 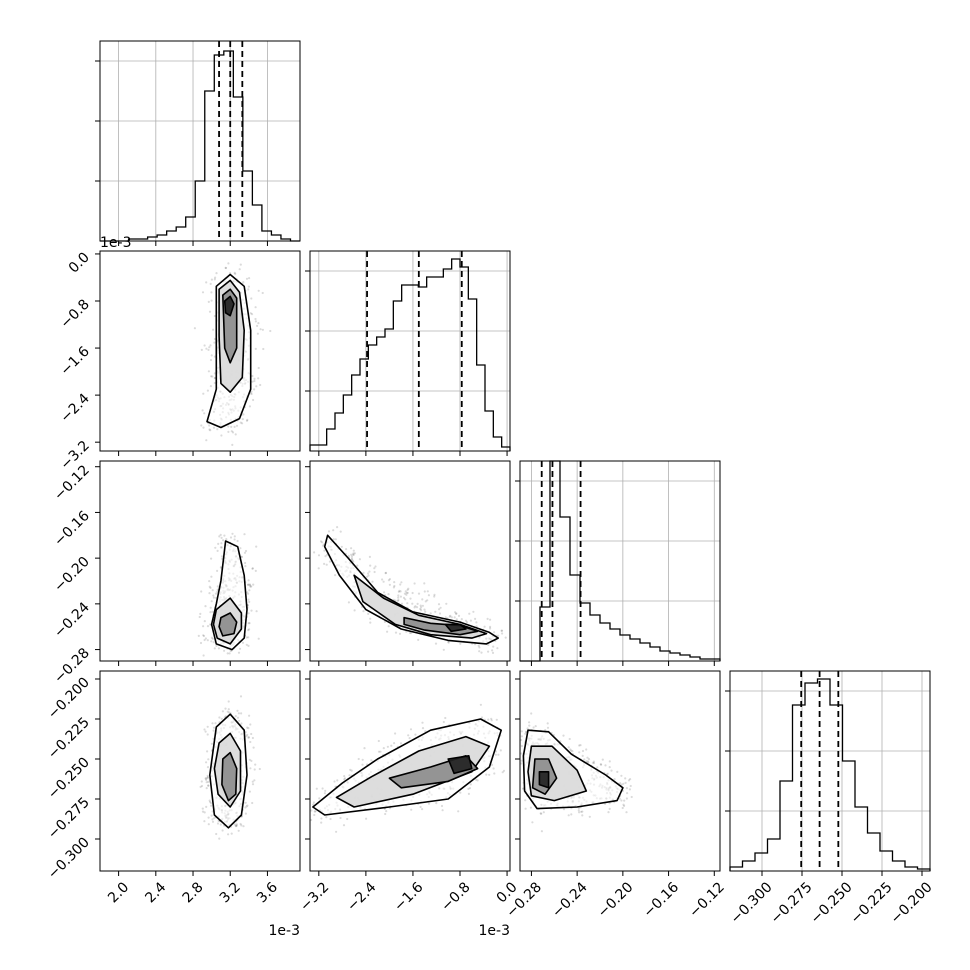 What do you see at coordinates (267, 892) in the screenshot?
I see `x-tick-label: 3.6` at bounding box center [267, 892].